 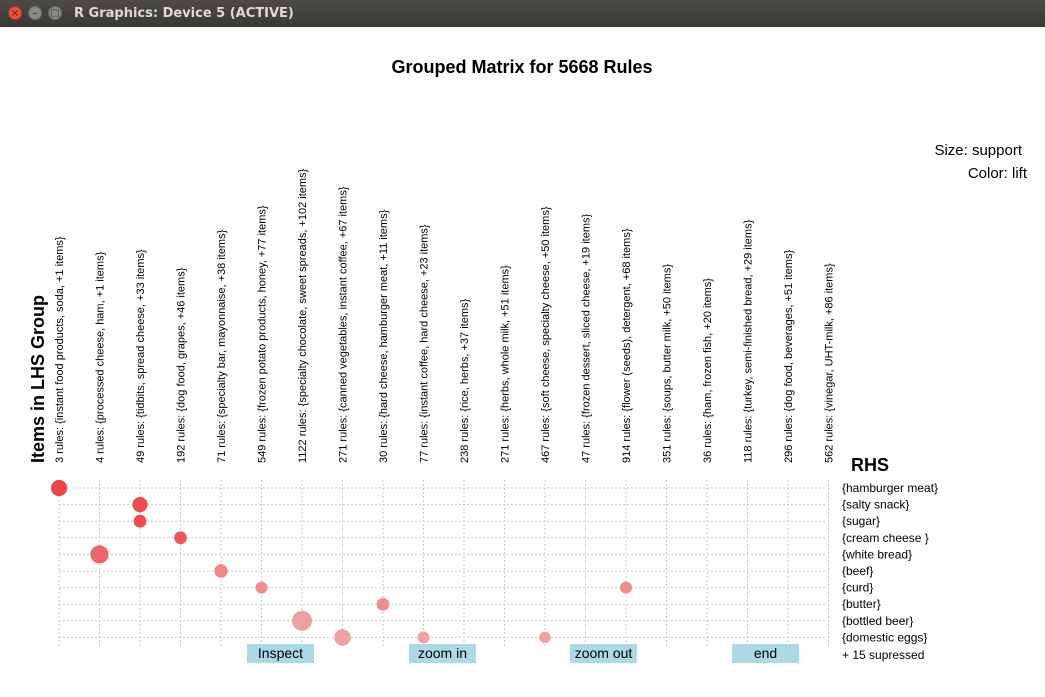 What do you see at coordinates (884, 637) in the screenshot?
I see `rhs-item-label: {domestic eggs}` at bounding box center [884, 637].